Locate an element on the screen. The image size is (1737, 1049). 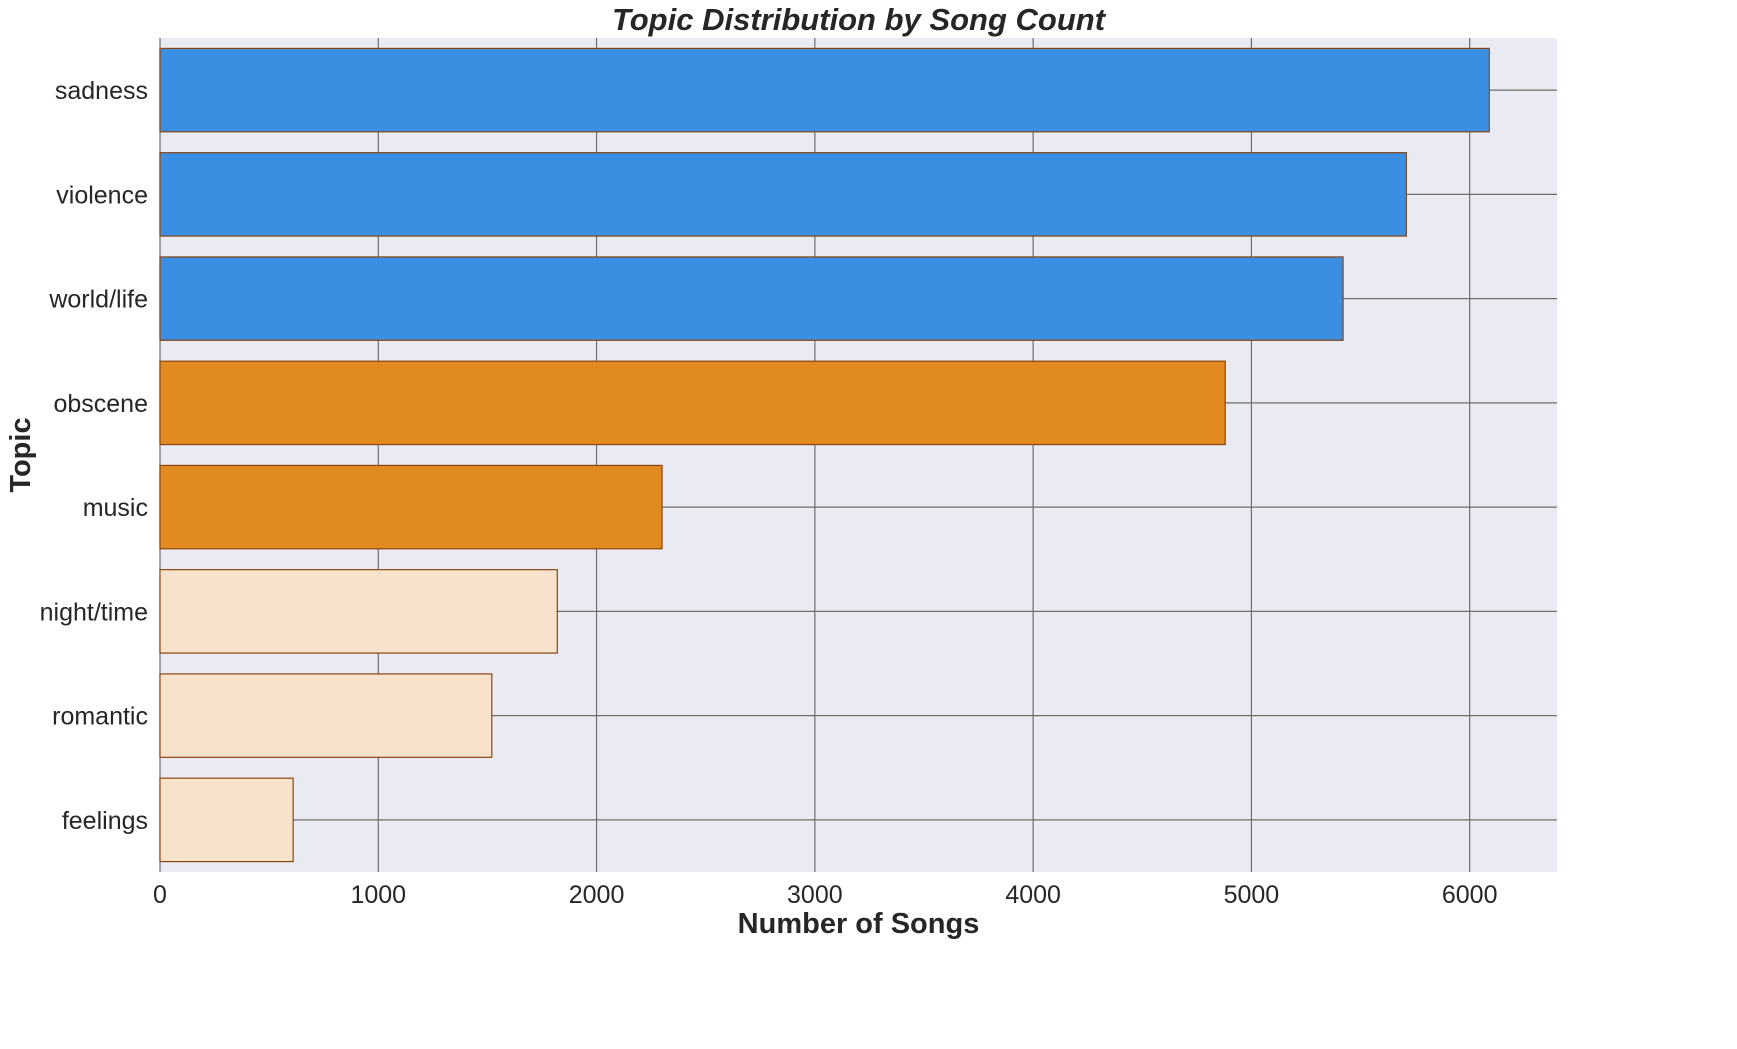
x-tick-label: 4000 is located at coordinates (1033, 895).